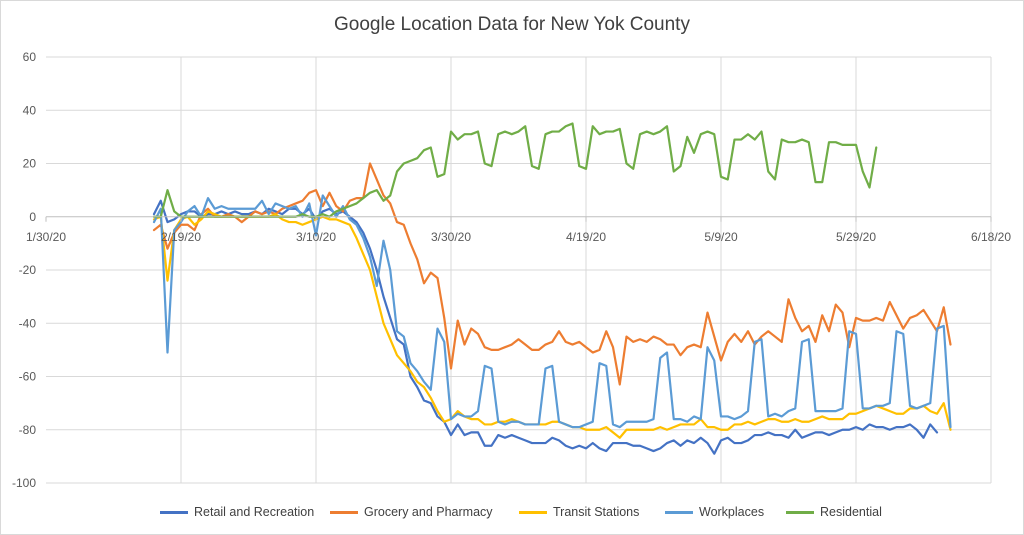 The width and height of the screenshot is (1024, 535). Describe the element at coordinates (428, 512) in the screenshot. I see `legend-label: Grocery and Pharmacy` at that location.